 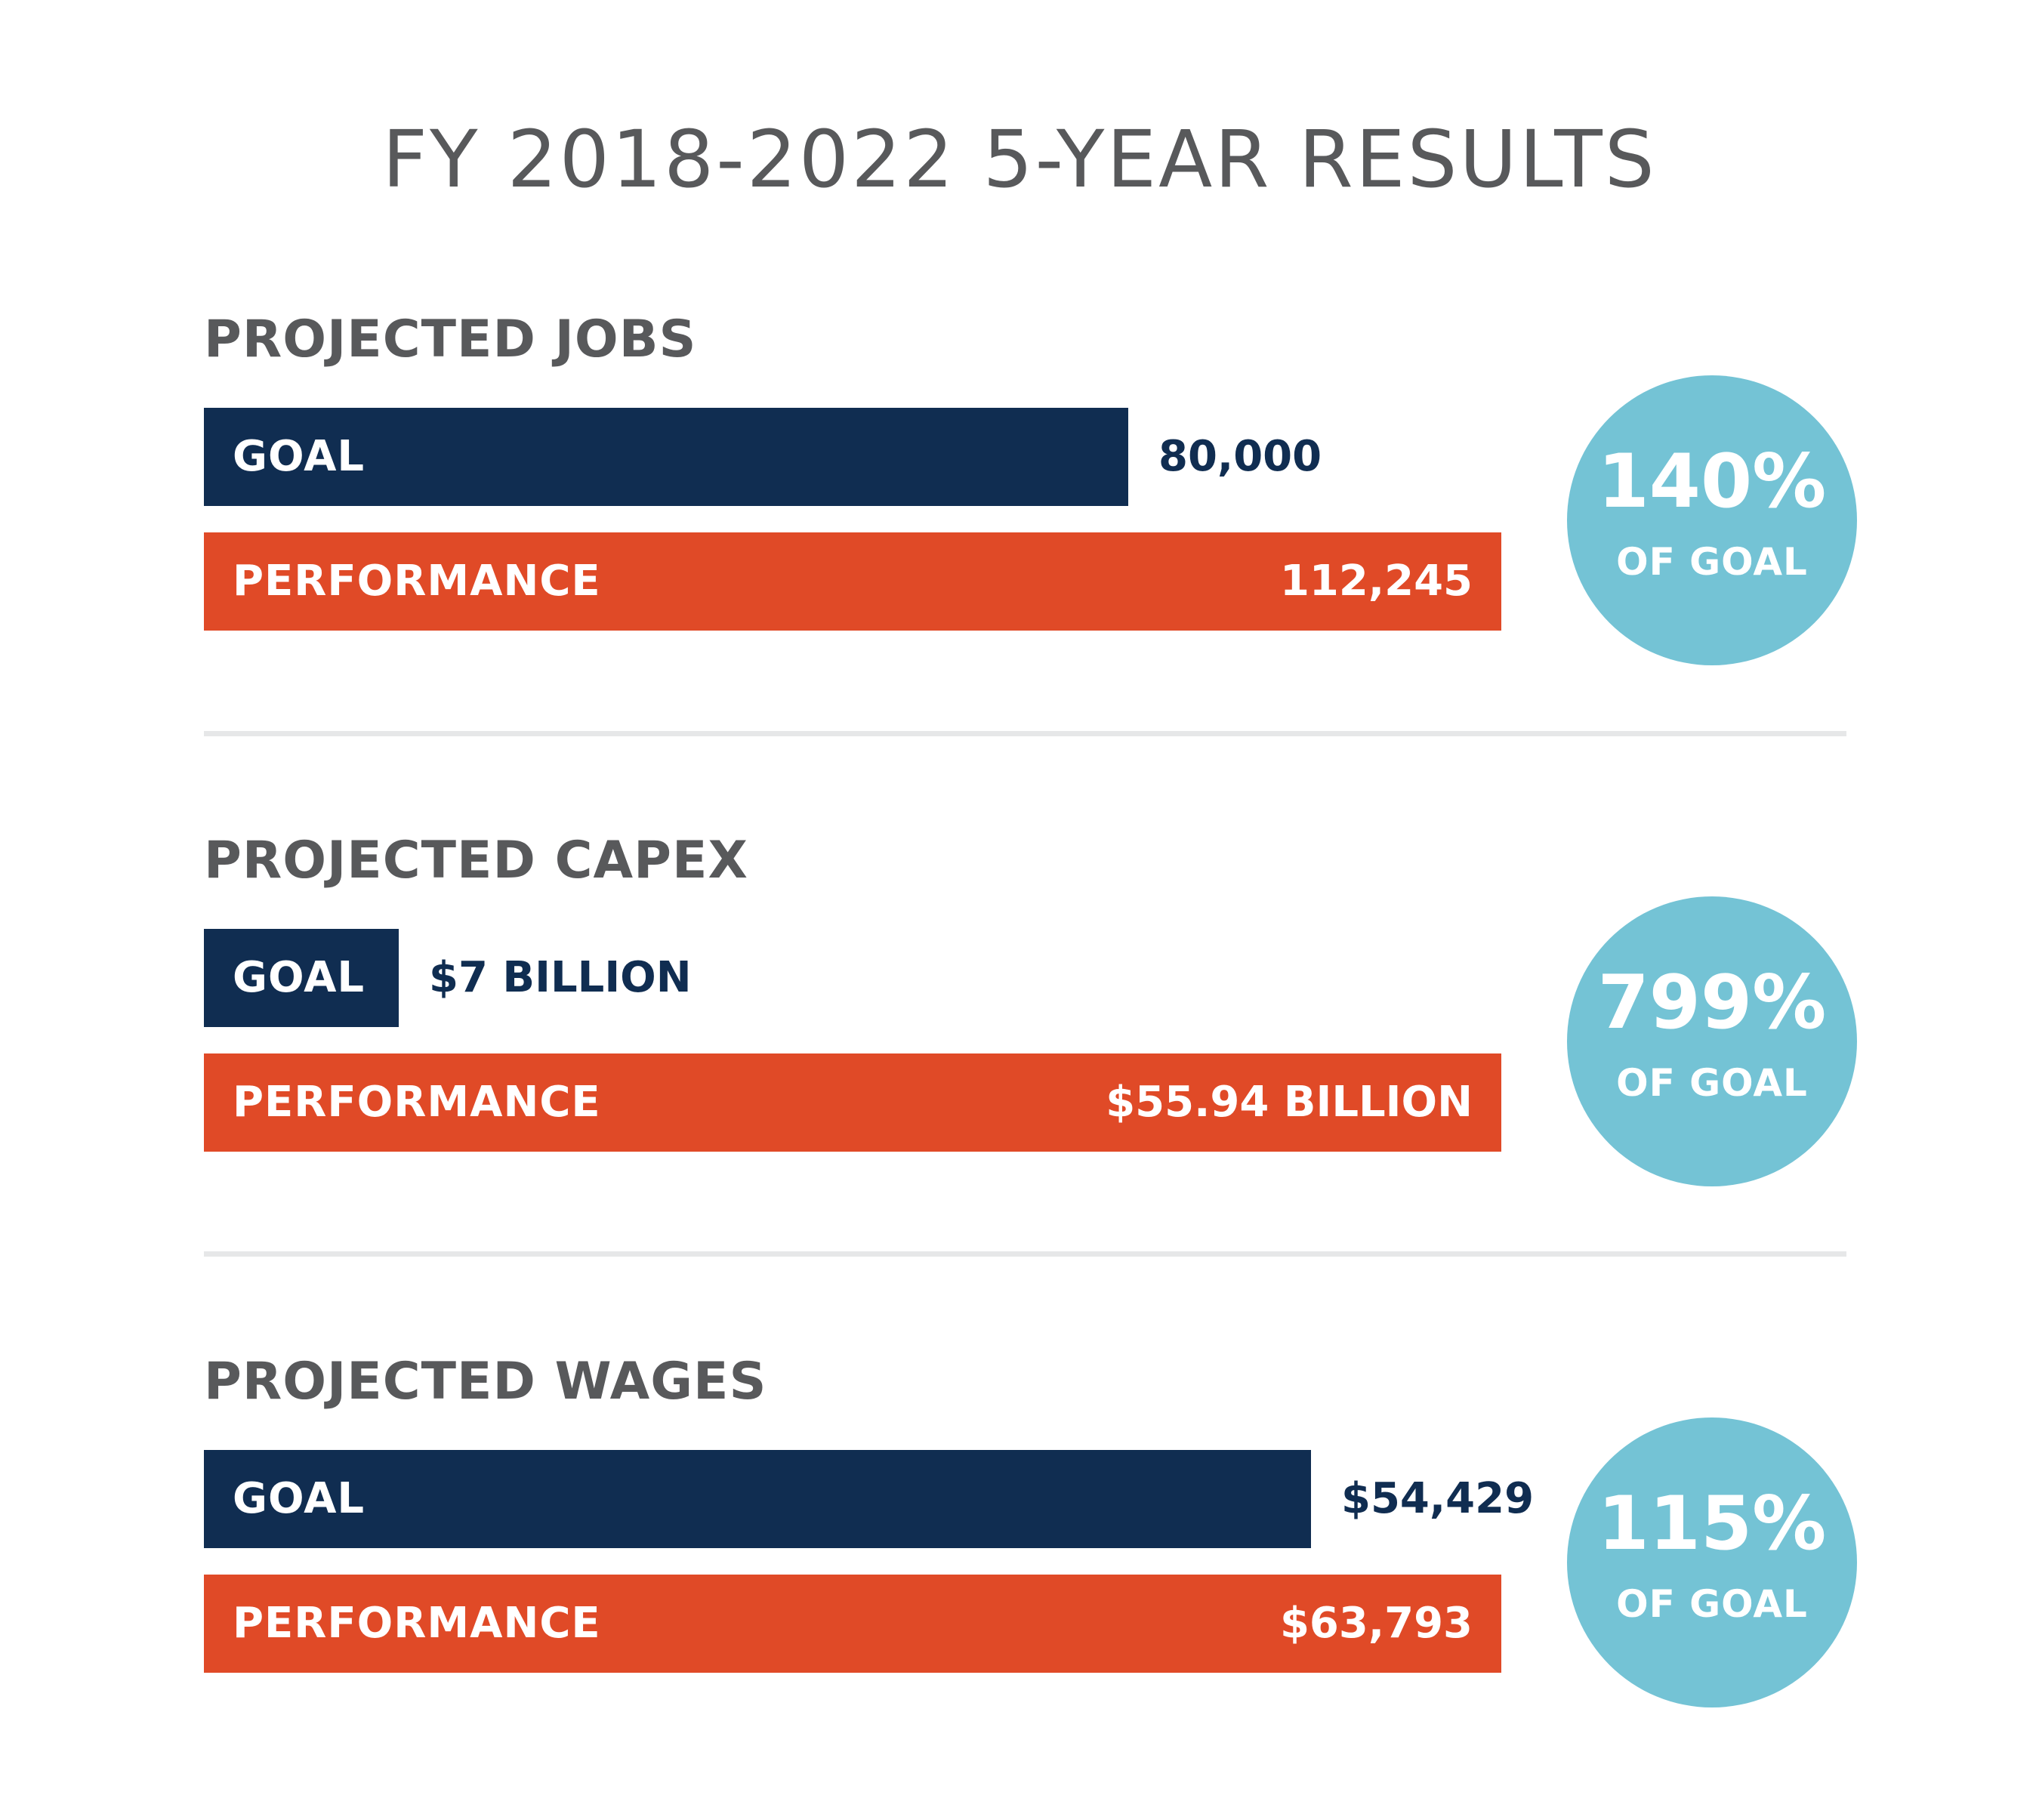 I want to click on page-title: FY 2018-2022 5-YEAR RESULTS, so click(x=1019, y=159).